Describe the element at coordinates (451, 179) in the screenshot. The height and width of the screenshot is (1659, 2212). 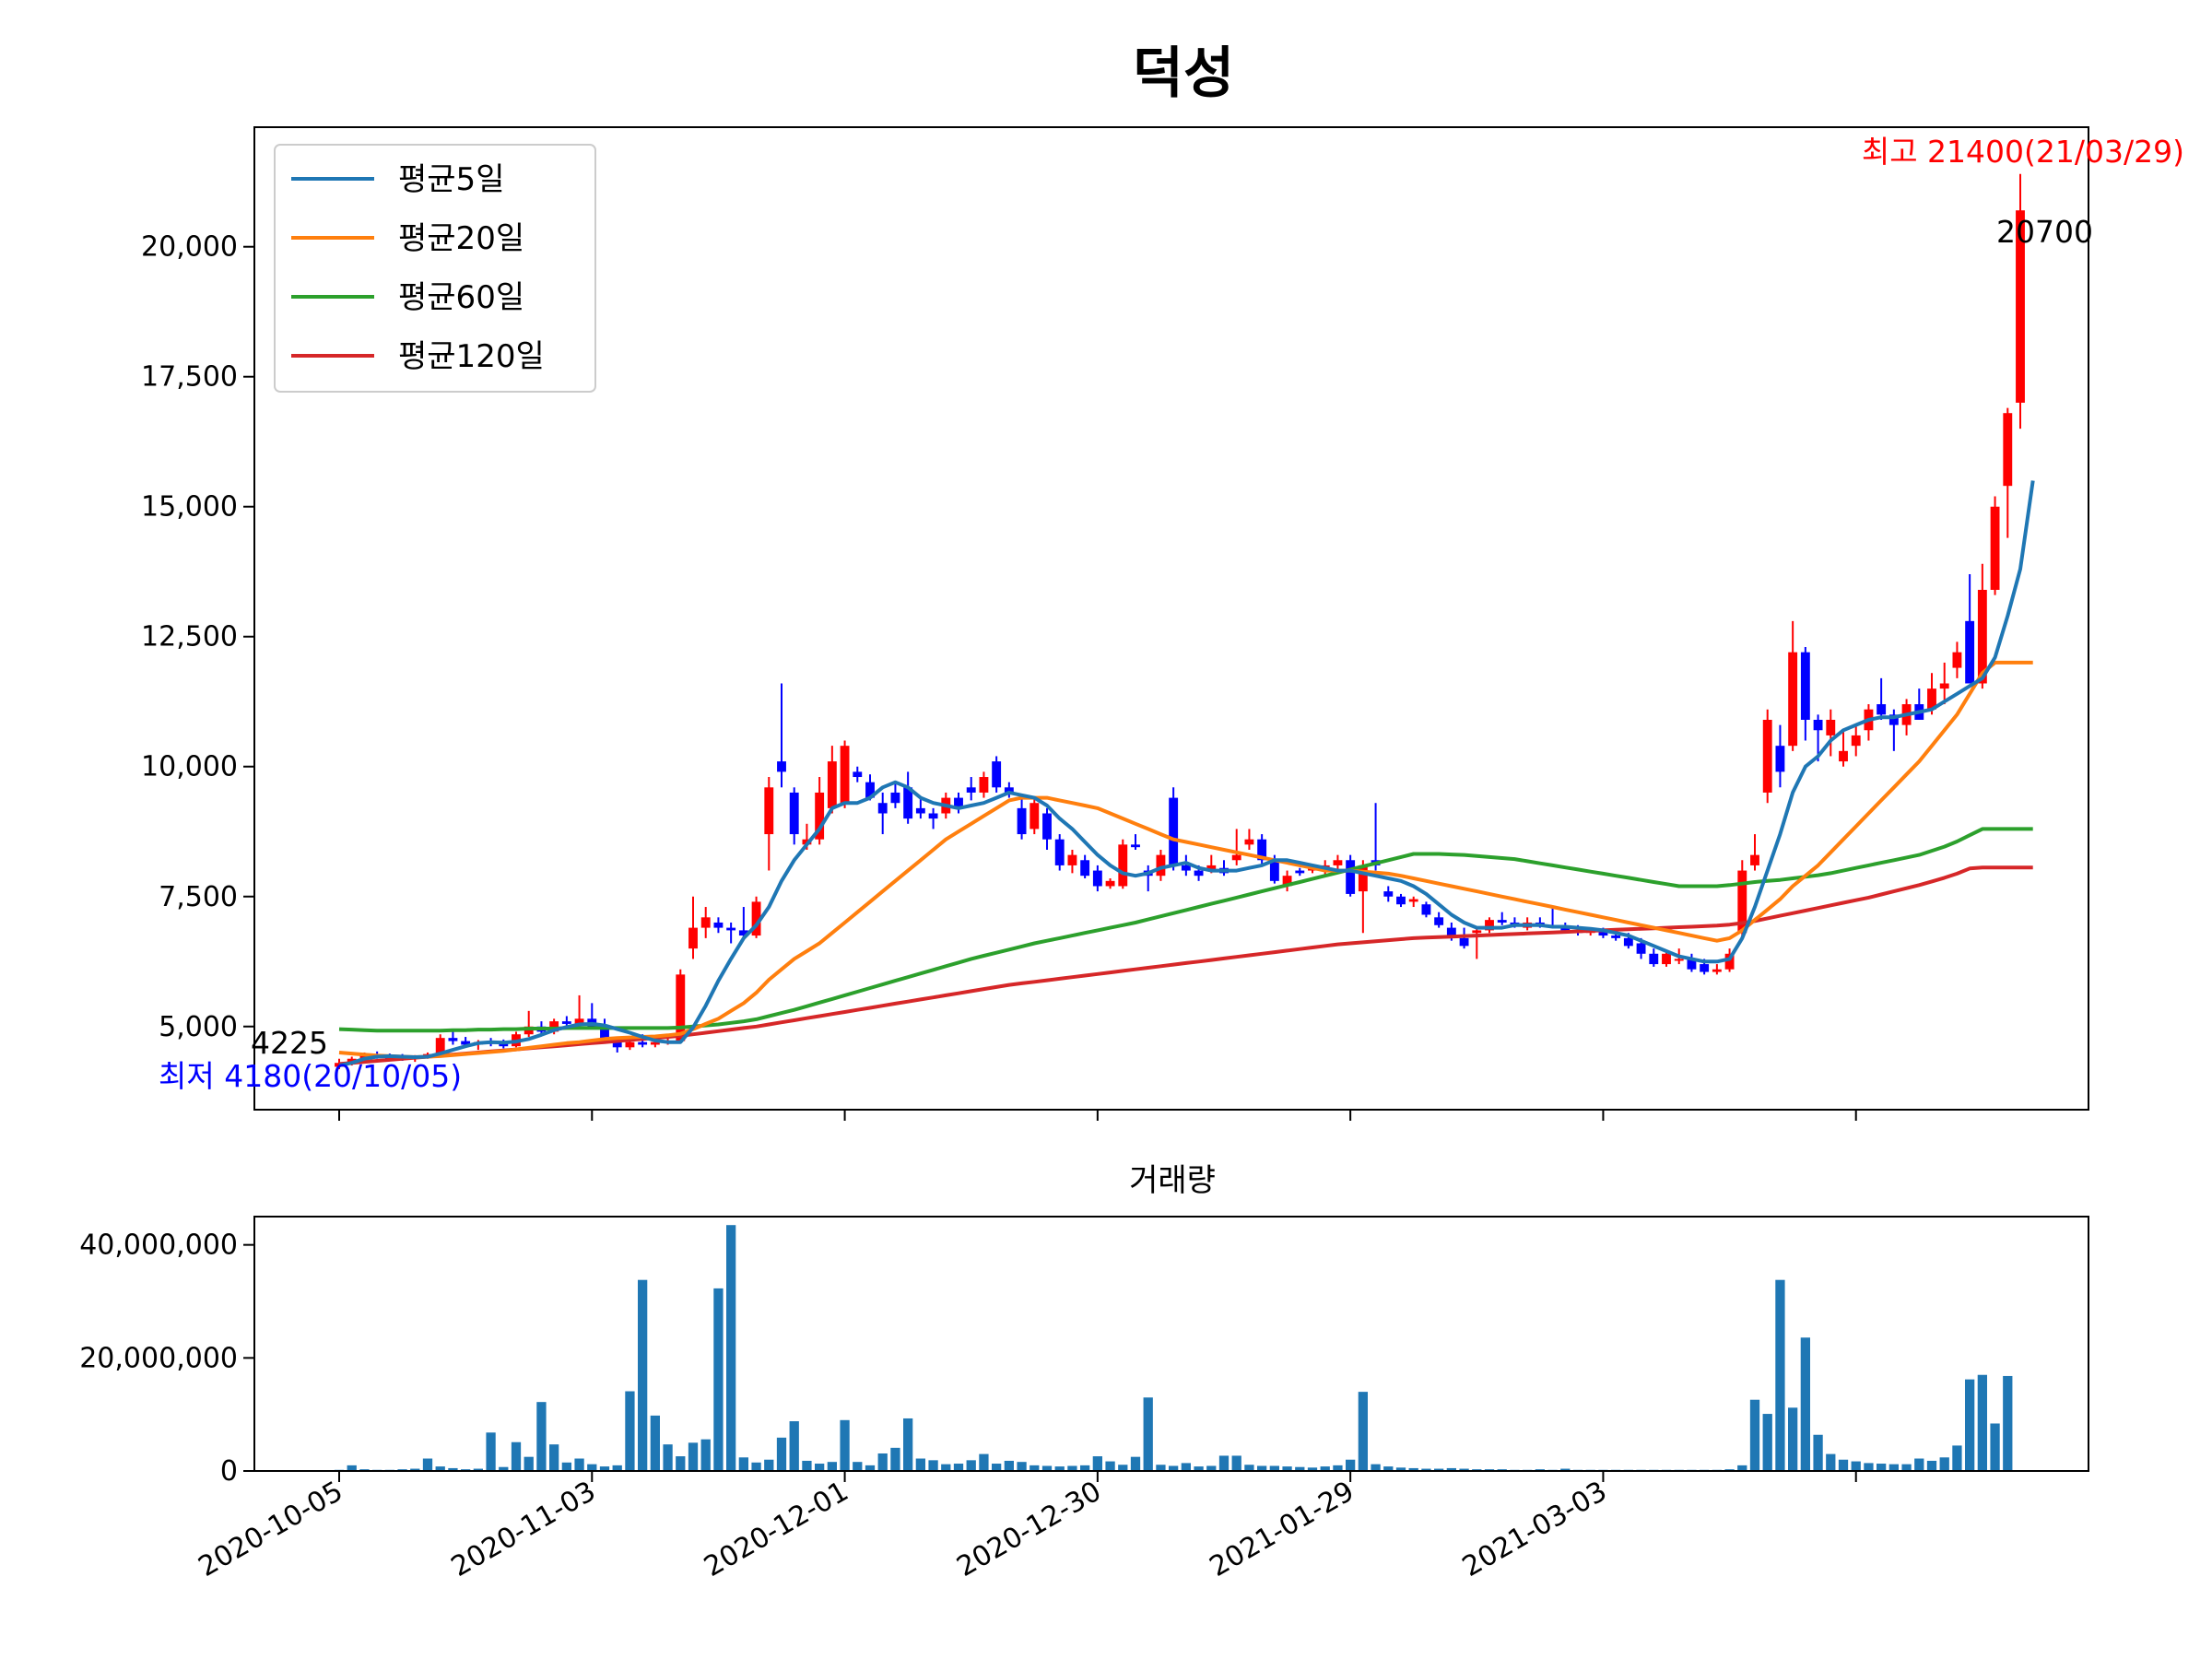
I see `legend-label-ma5: 평균5일` at that location.